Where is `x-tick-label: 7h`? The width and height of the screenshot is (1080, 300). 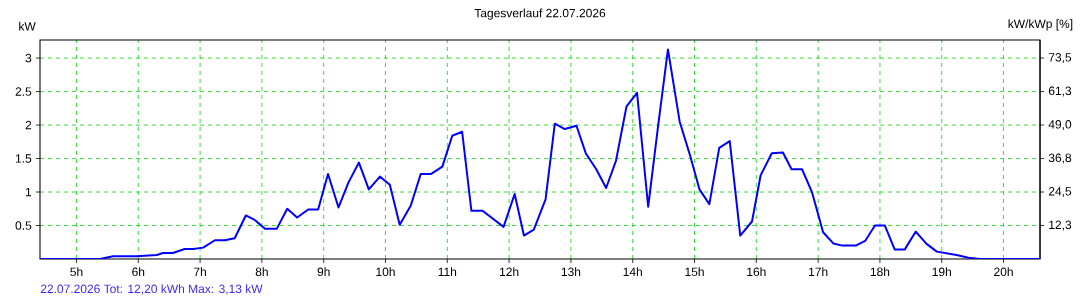
x-tick-label: 7h is located at coordinates (200, 271).